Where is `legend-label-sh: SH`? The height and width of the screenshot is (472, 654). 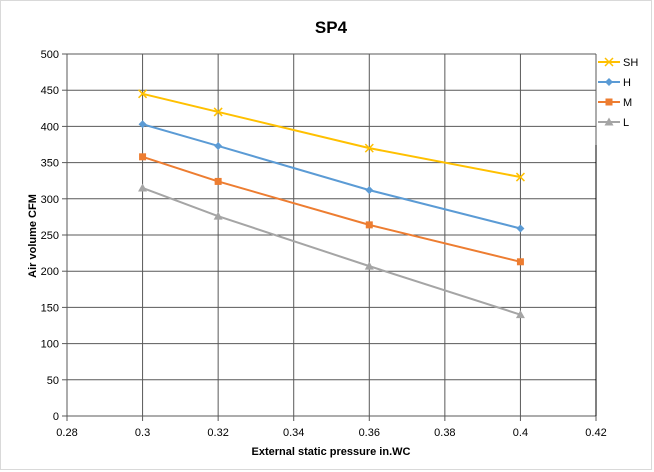 legend-label-sh: SH is located at coordinates (630, 63).